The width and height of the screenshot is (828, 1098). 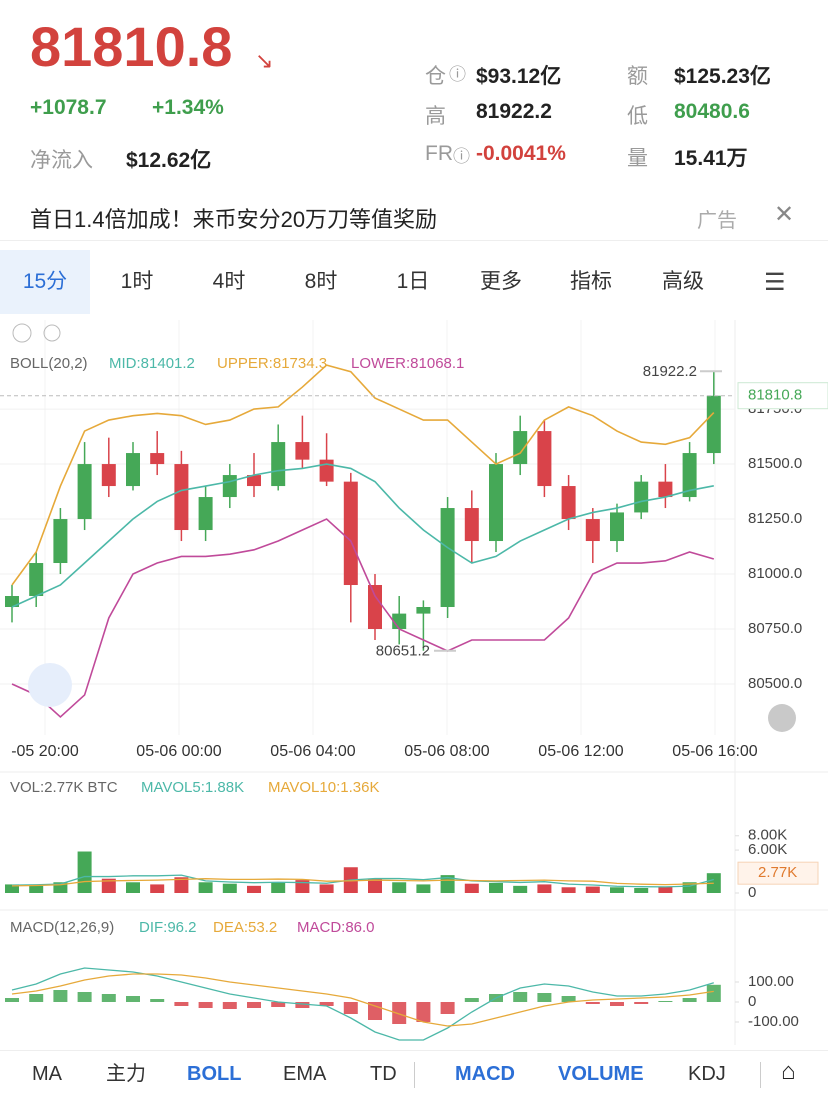 I want to click on stat-label: 仓, so click(x=435, y=76).